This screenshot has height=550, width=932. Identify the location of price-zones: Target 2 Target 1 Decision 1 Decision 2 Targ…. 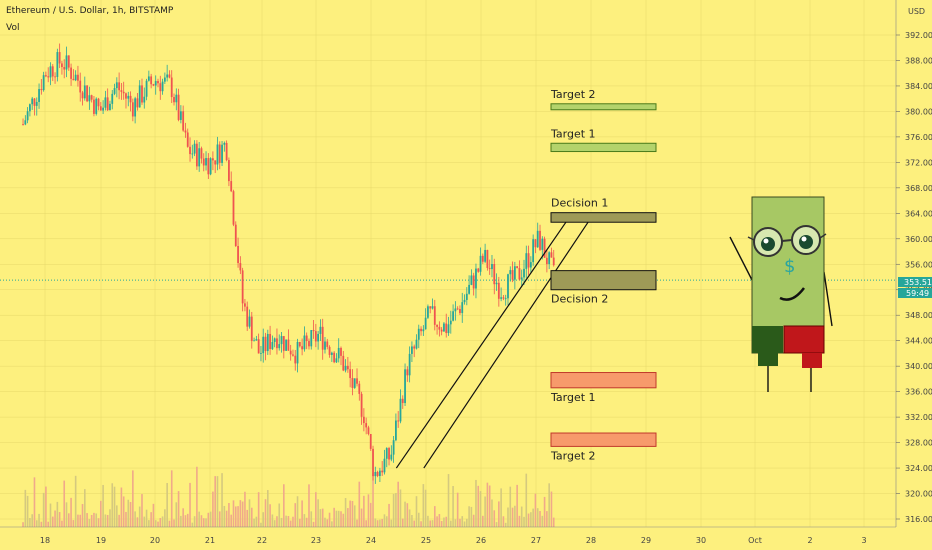
(603, 275).